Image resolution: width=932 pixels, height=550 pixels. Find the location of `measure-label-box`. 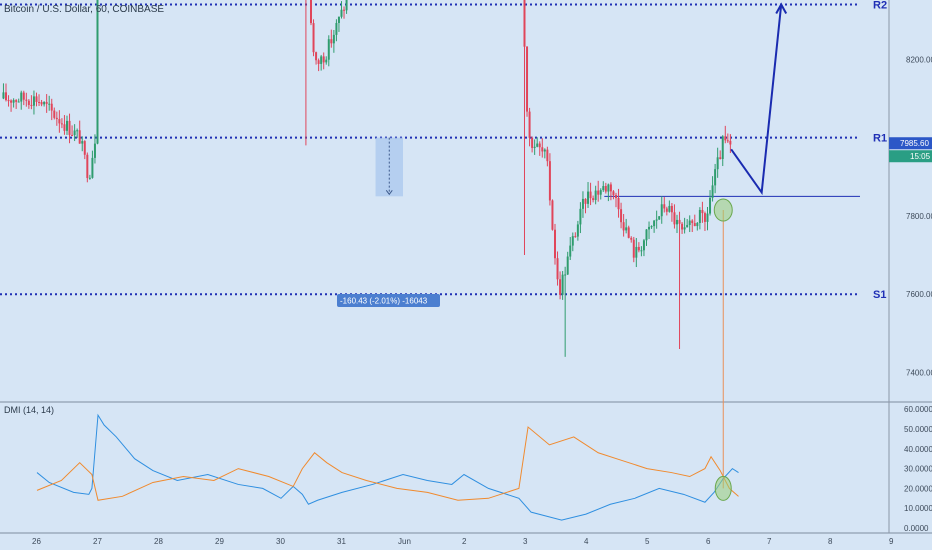

measure-label-box is located at coordinates (388, 300).